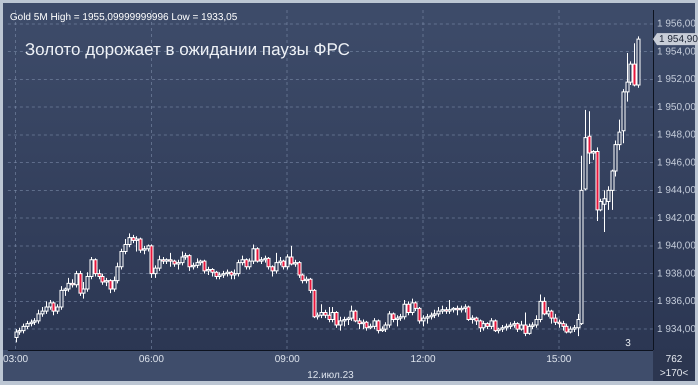 This screenshot has height=385, width=698. I want to click on text: >170<, so click(674, 373).